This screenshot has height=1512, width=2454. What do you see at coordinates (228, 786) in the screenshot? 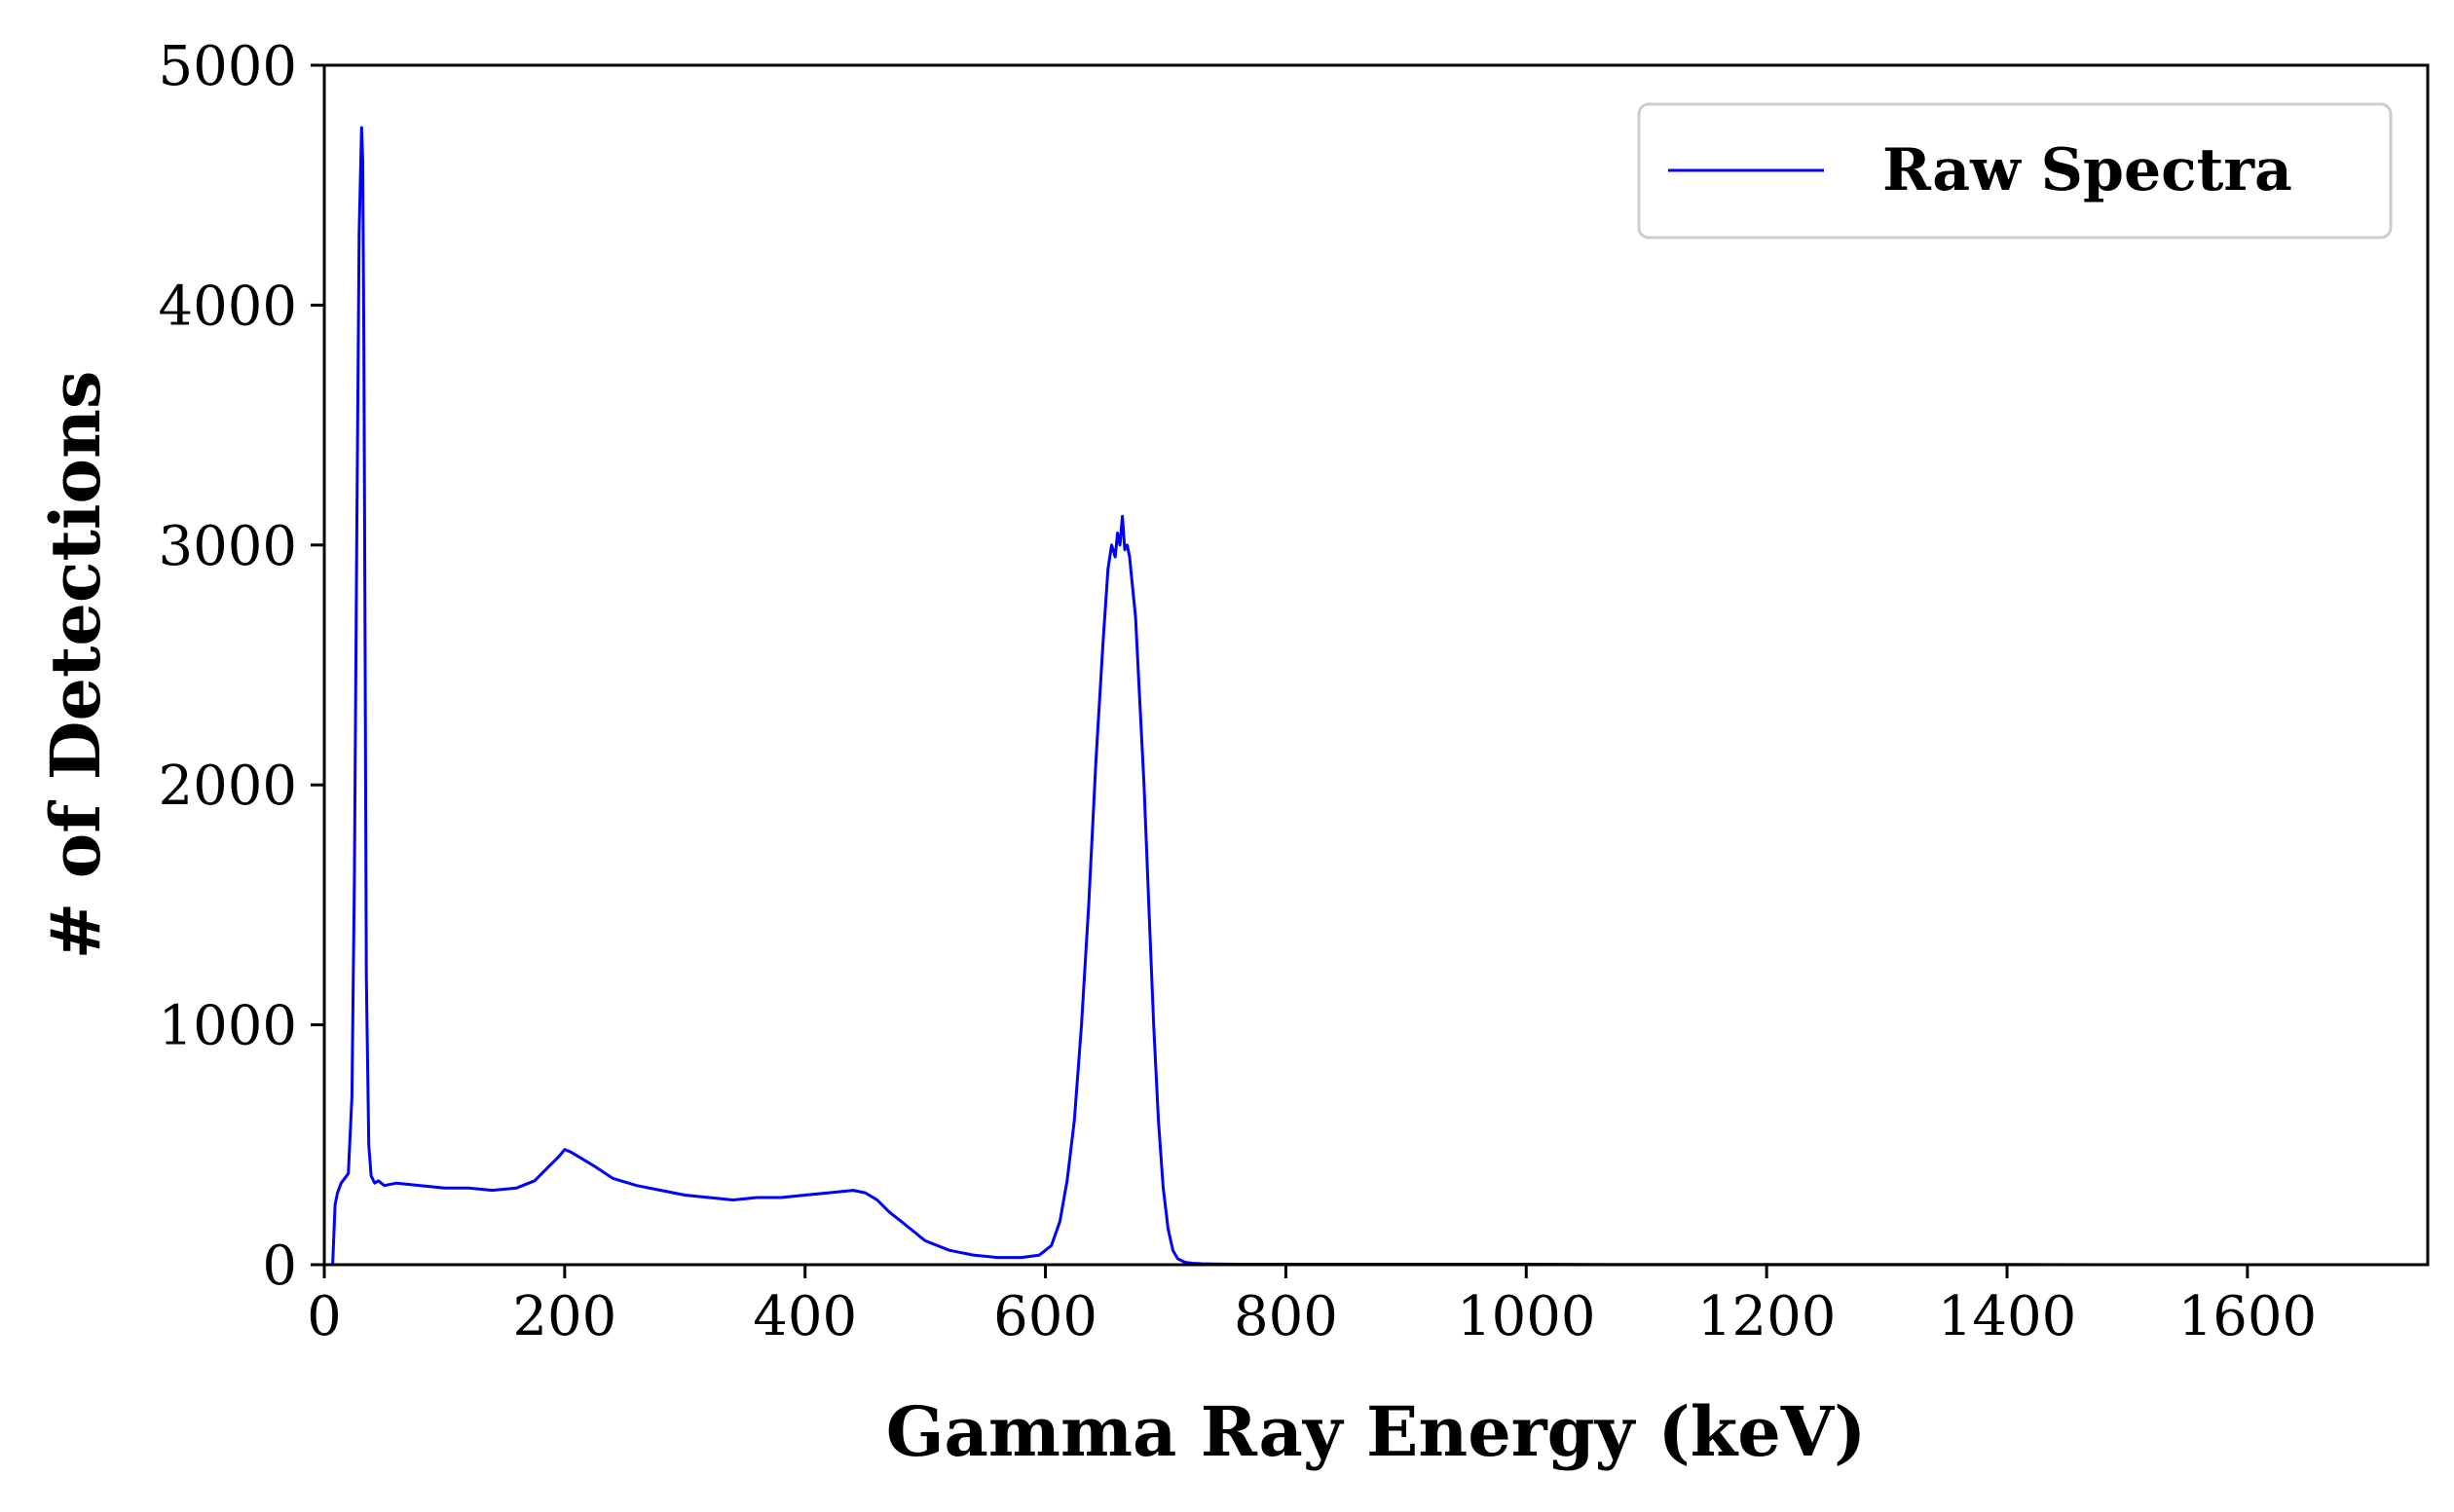
I see `y-tick-label: 2000` at bounding box center [228, 786].